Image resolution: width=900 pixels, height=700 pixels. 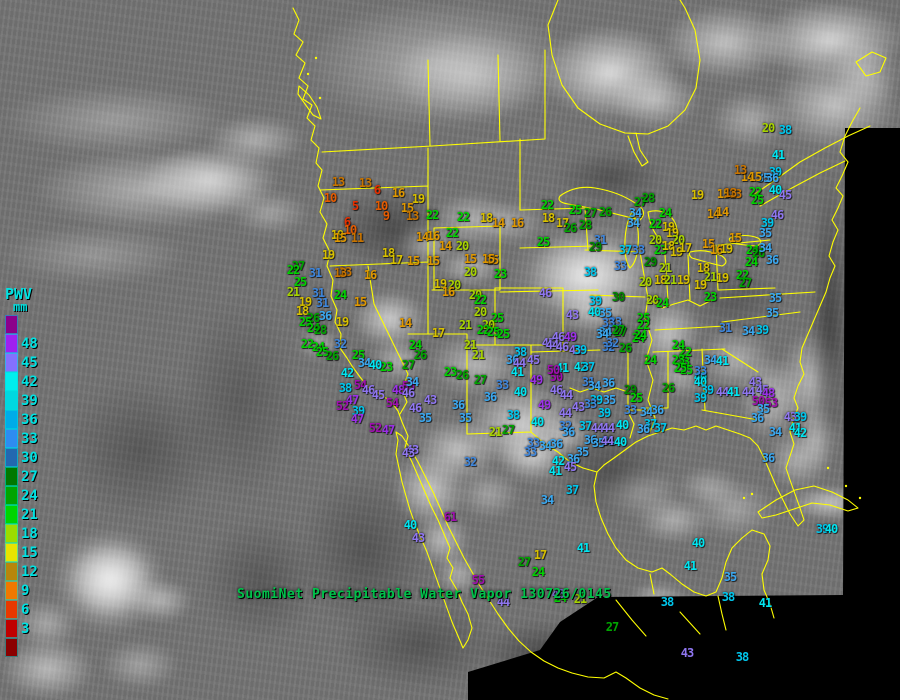 What do you see at coordinates (29, 362) in the screenshot?
I see `legend-value-label: 45` at bounding box center [29, 362].